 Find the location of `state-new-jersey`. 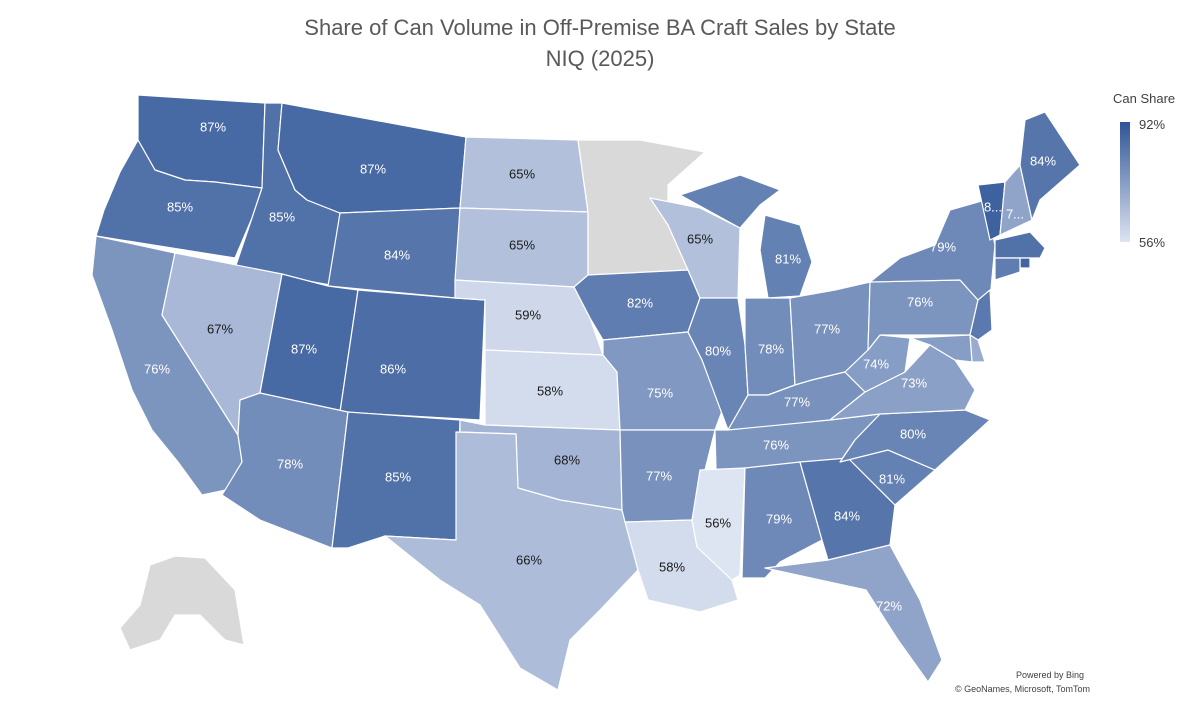

state-new-jersey is located at coordinates (981, 315).